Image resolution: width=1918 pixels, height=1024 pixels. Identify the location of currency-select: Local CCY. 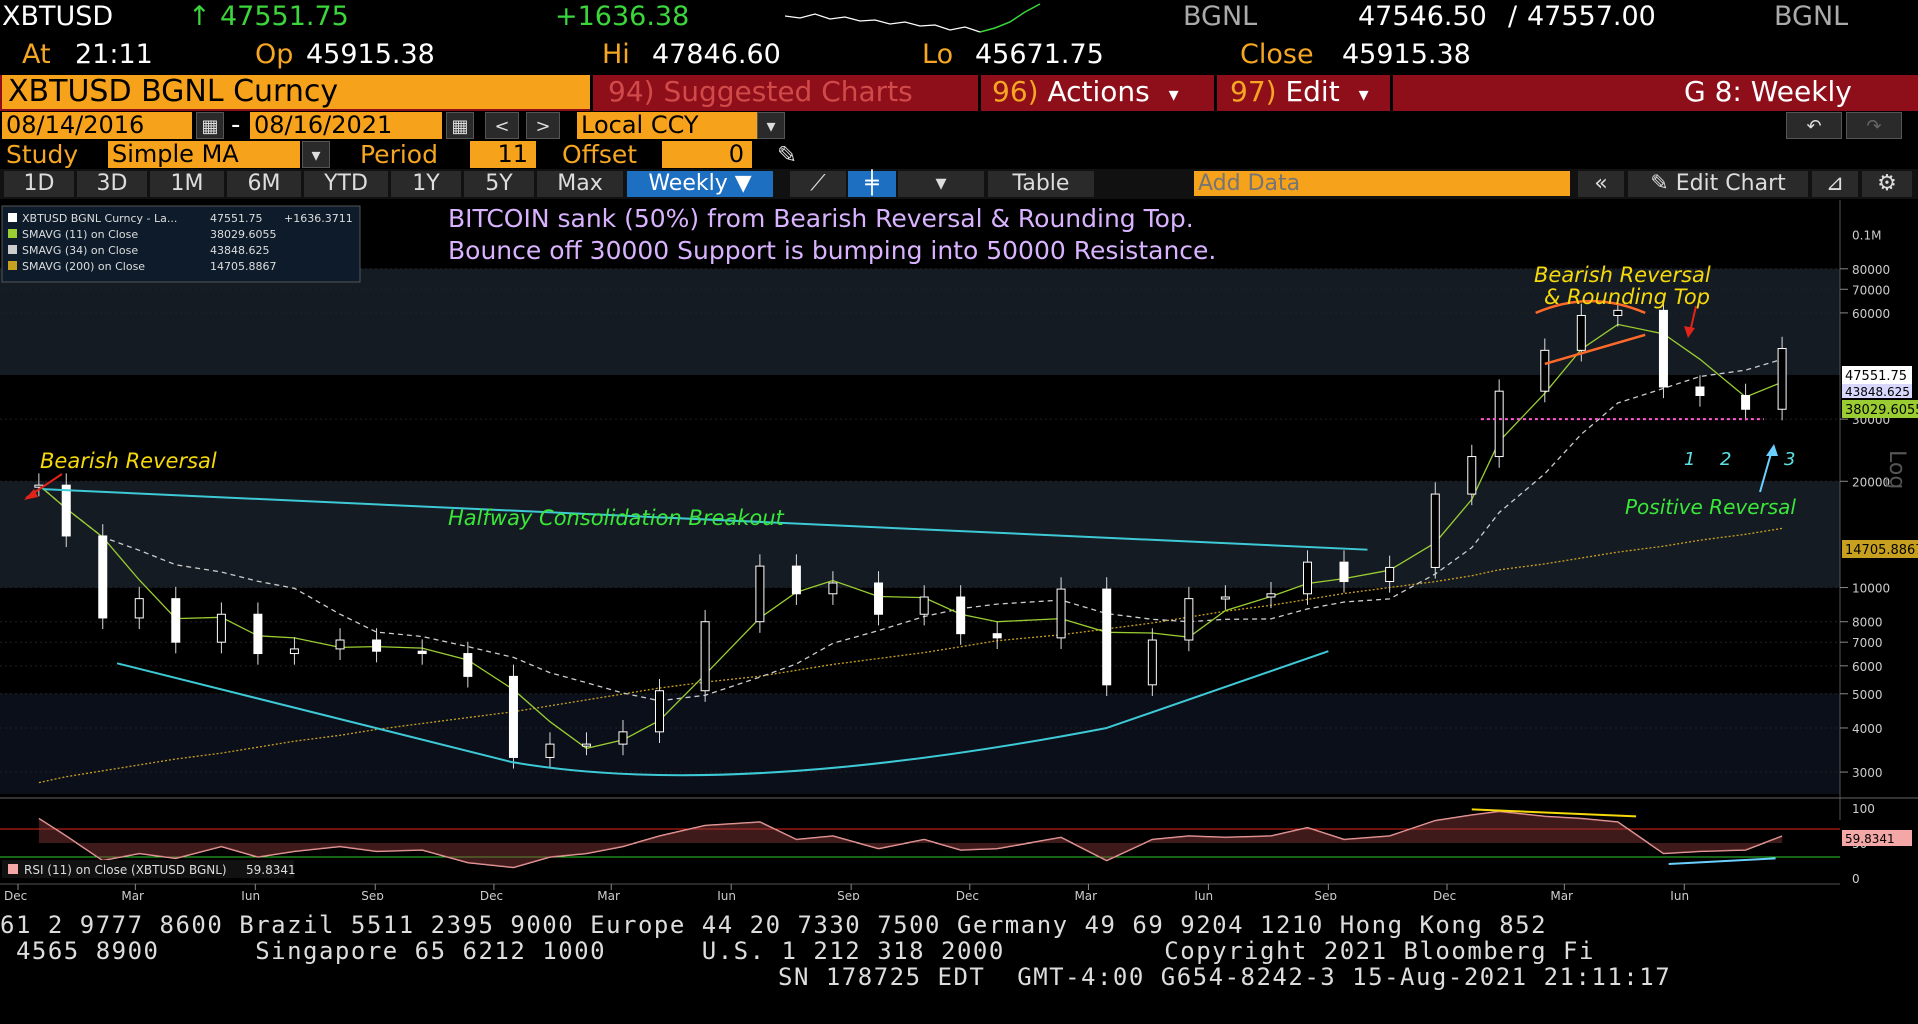
(667, 125).